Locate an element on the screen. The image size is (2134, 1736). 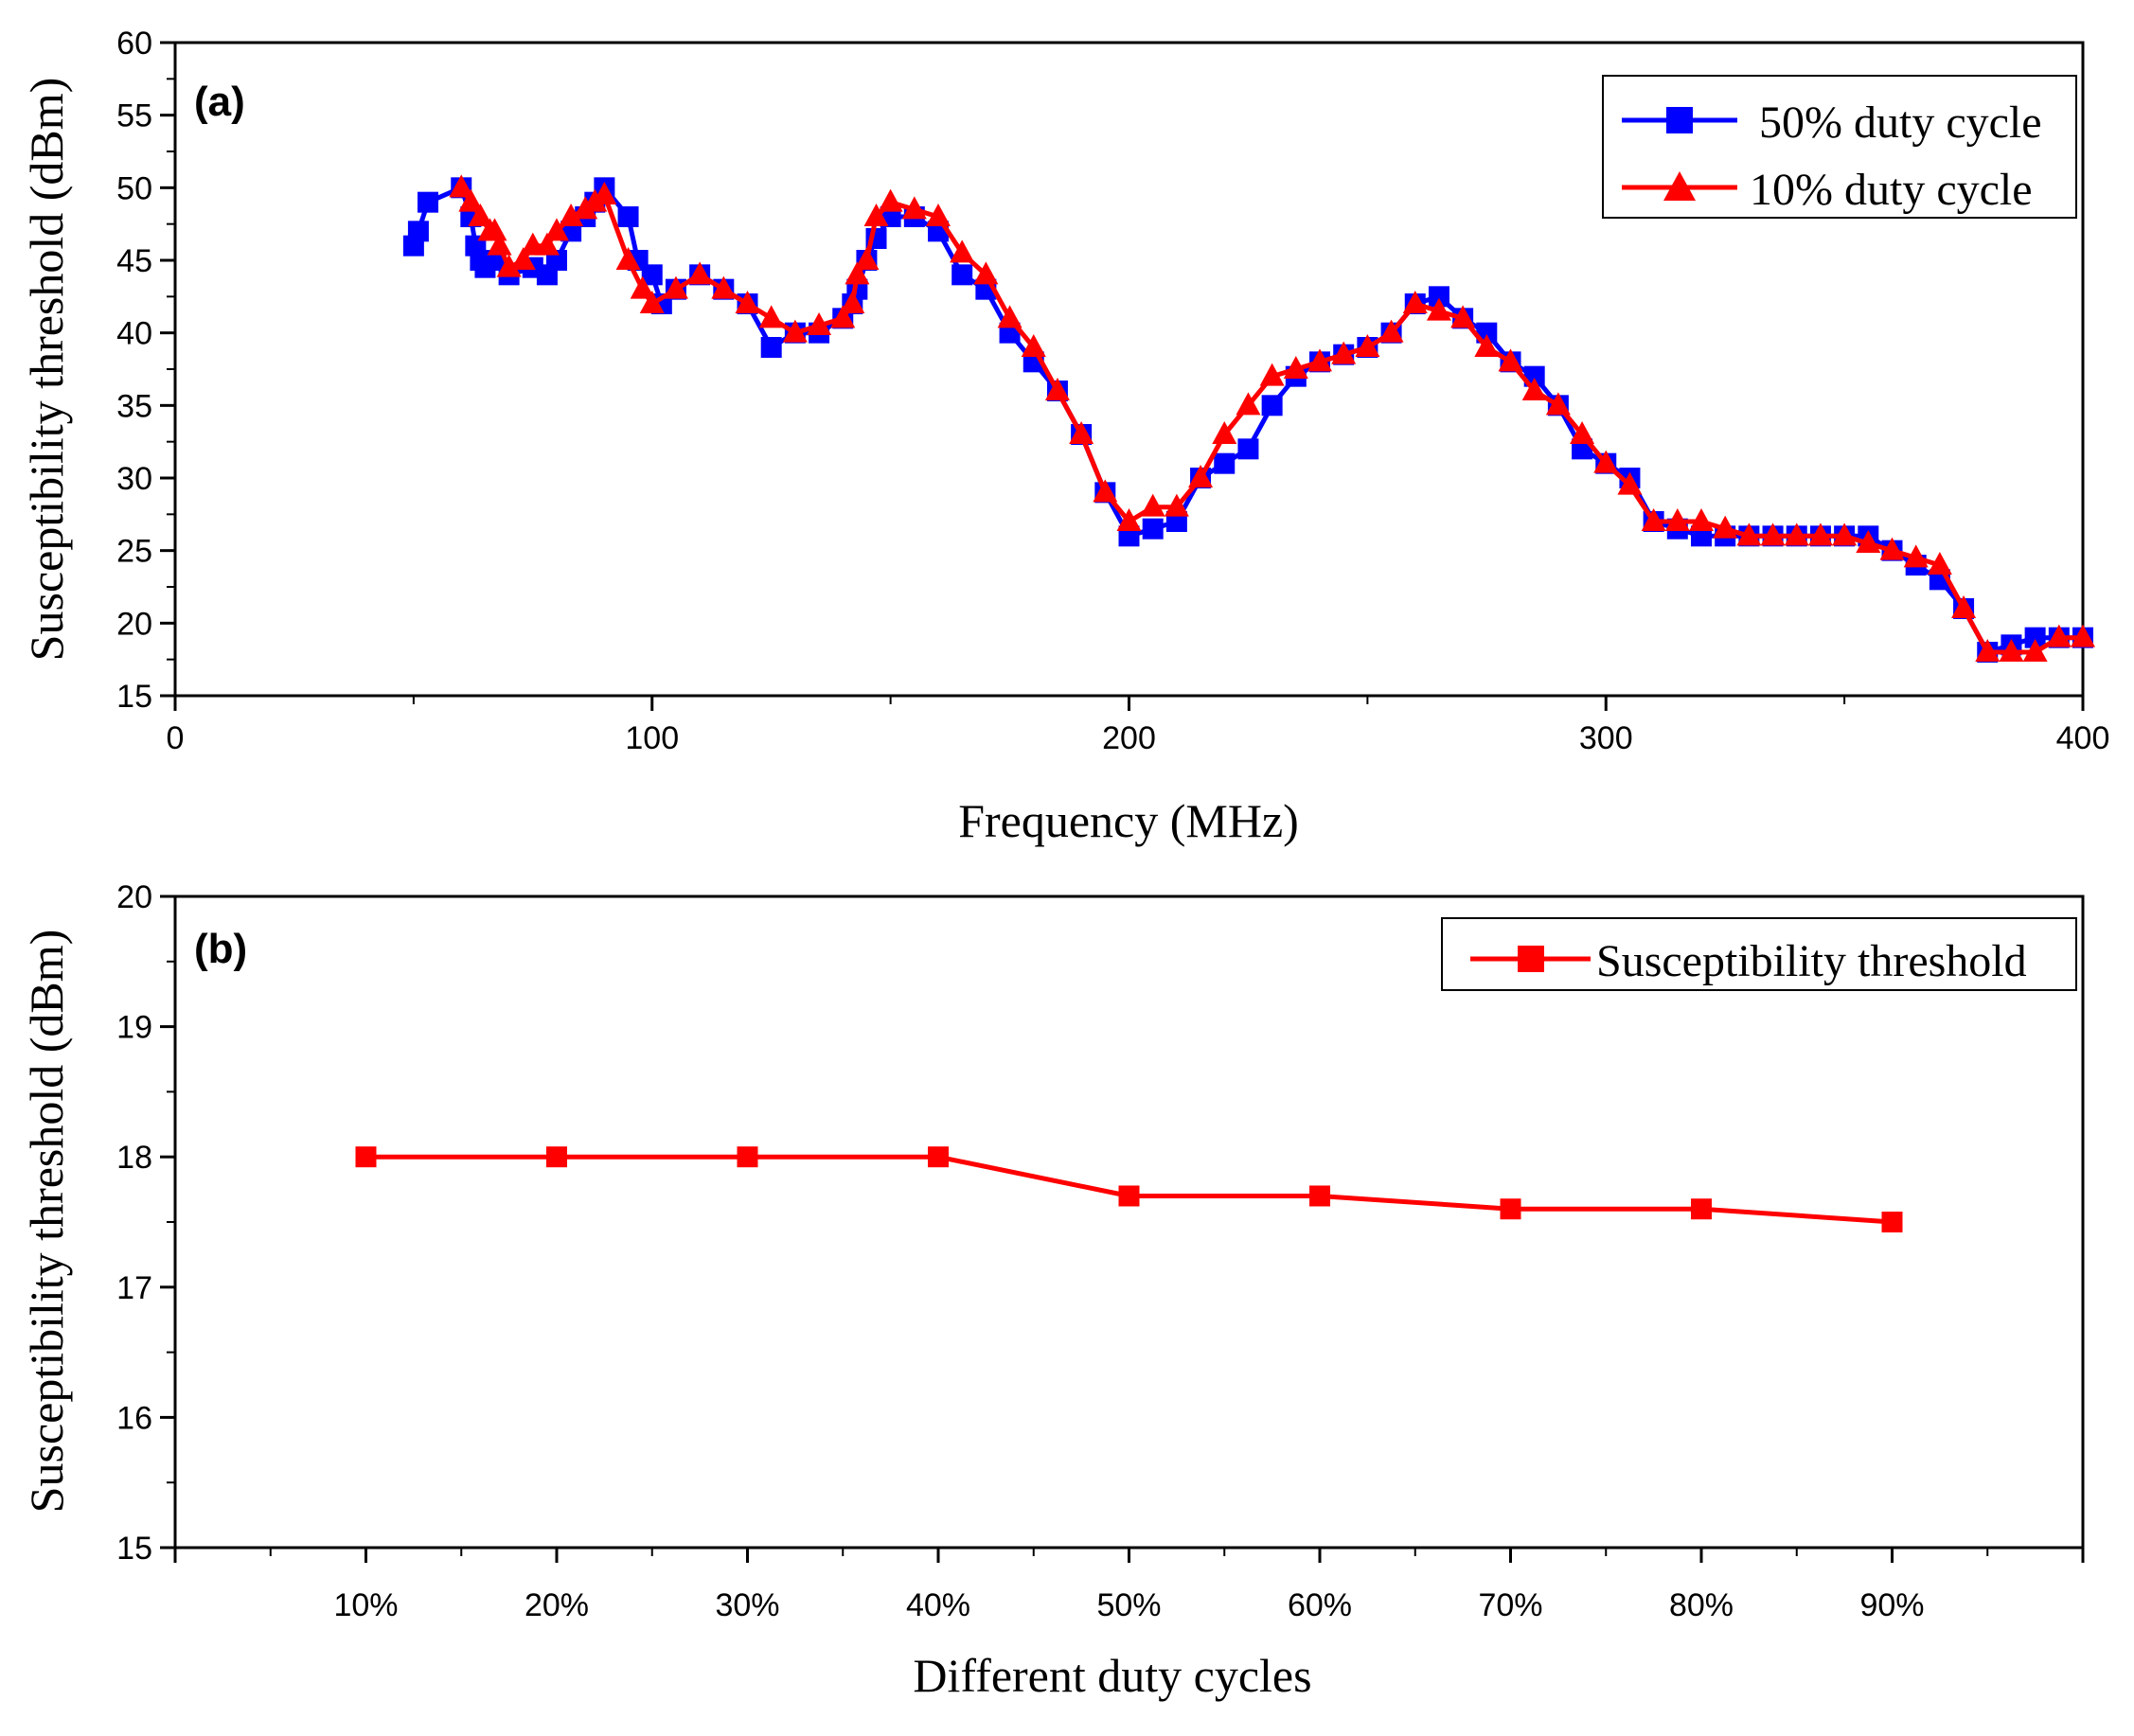
a-y-tick-label: 20 is located at coordinates (134, 624).